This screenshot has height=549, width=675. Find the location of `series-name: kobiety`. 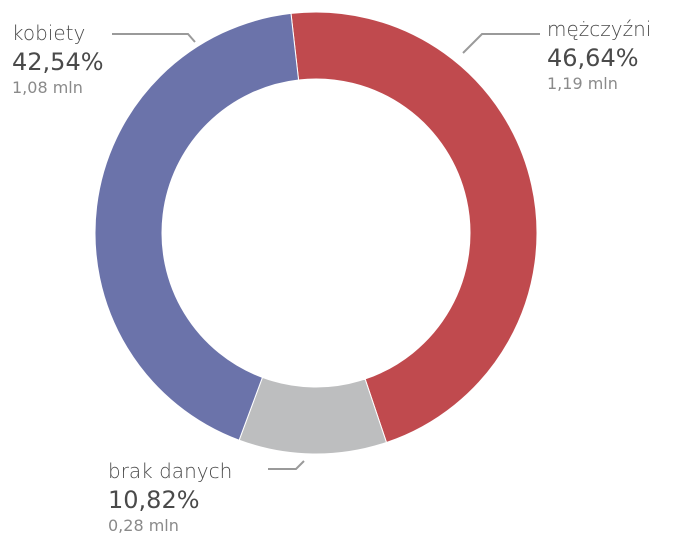

series-name: kobiety is located at coordinates (49, 33).